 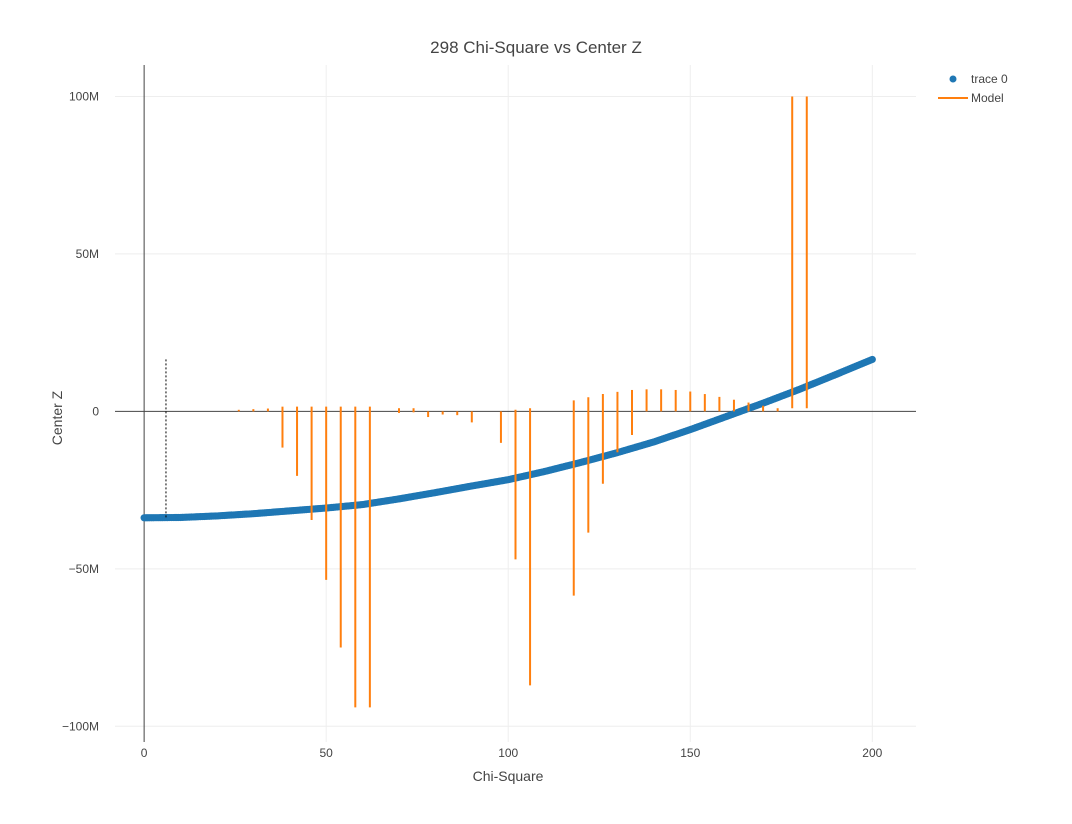 What do you see at coordinates (508, 776) in the screenshot?
I see `x-axis-title: Chi-Square` at bounding box center [508, 776].